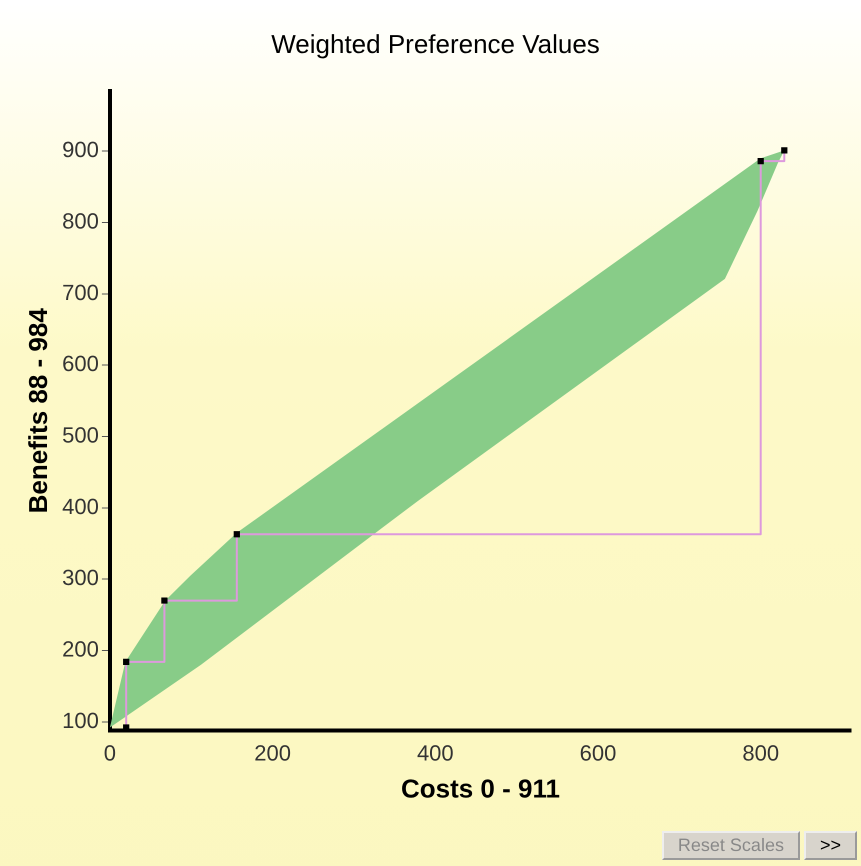  What do you see at coordinates (272, 753) in the screenshot?
I see `x-tick-label: 200` at bounding box center [272, 753].